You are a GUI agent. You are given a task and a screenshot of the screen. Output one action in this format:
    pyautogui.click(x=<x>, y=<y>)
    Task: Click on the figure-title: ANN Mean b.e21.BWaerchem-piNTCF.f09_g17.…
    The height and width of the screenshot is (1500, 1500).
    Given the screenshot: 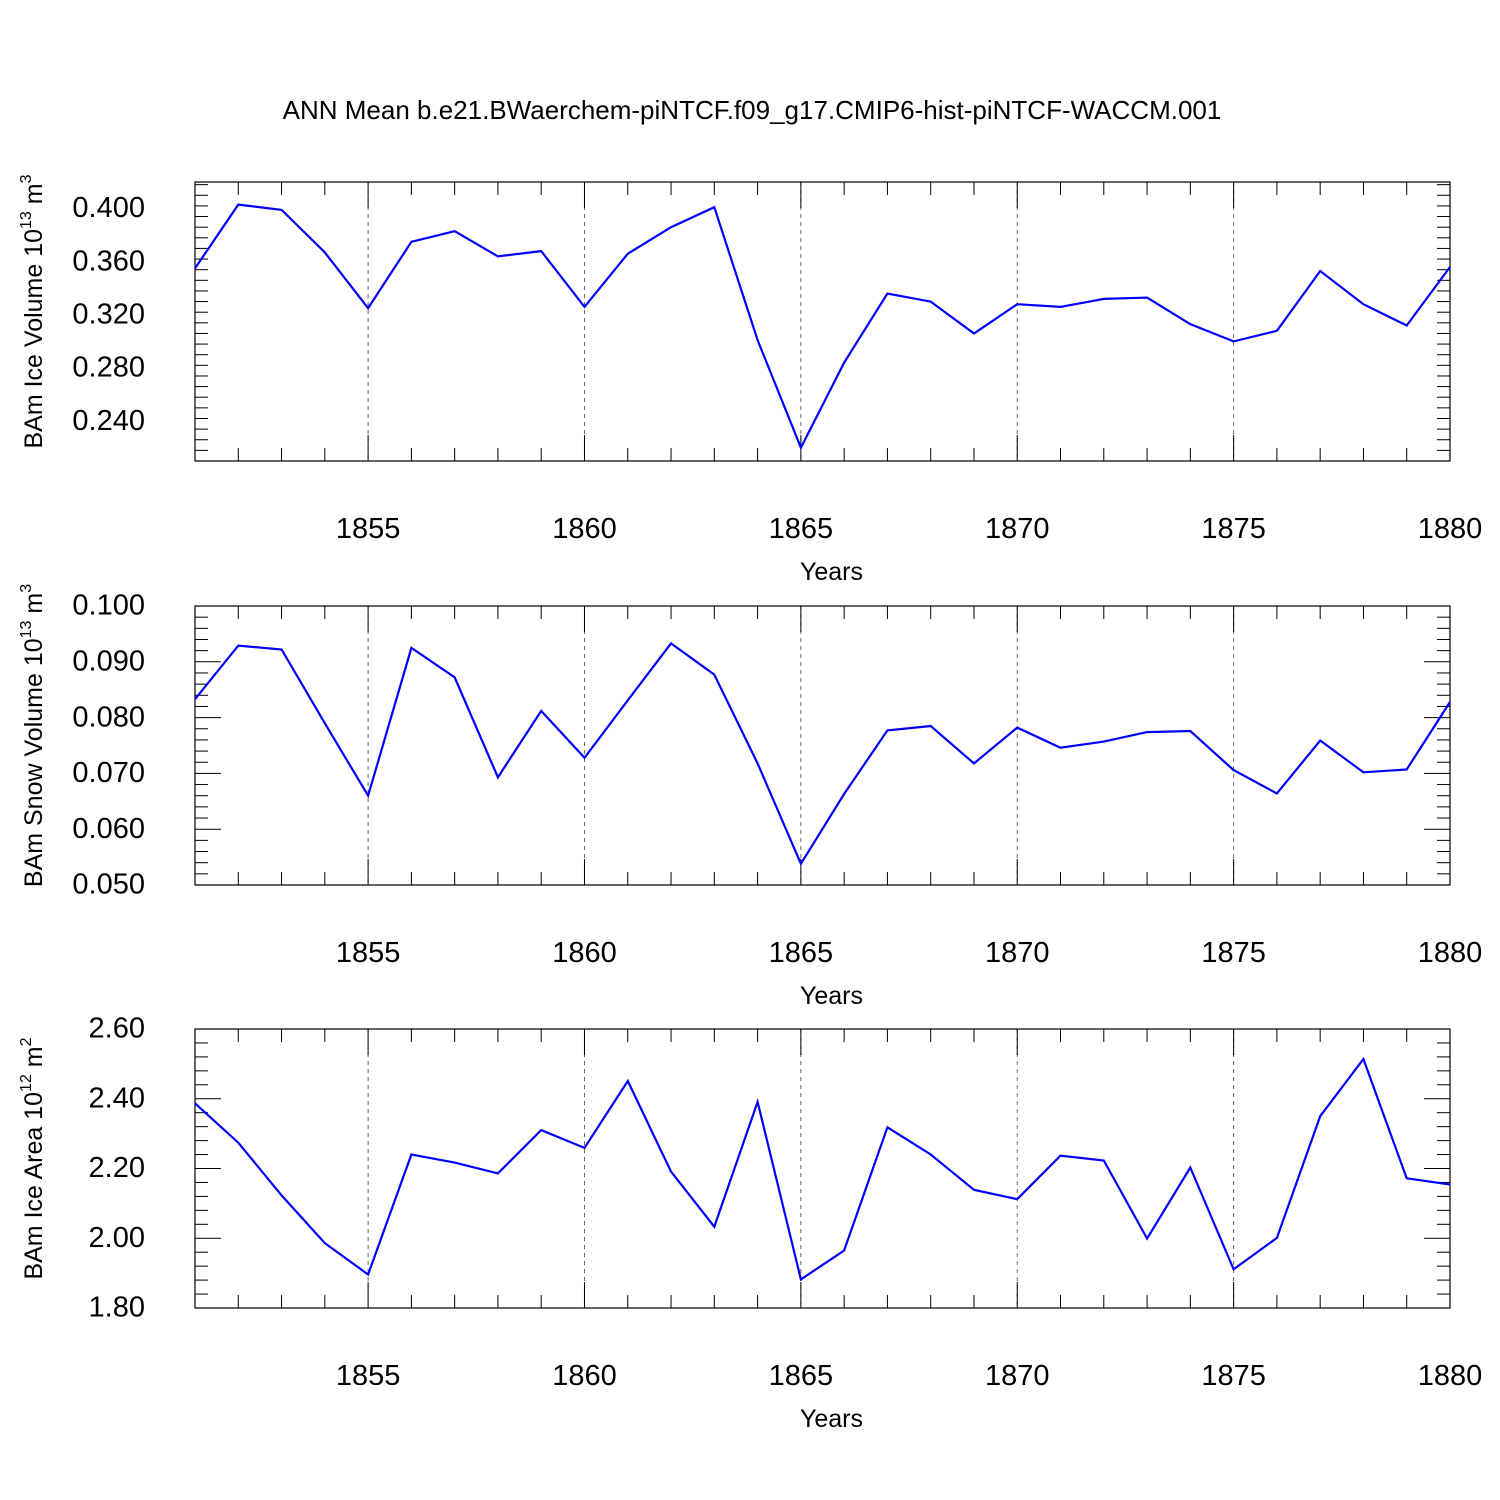 What is the action you would take?
    pyautogui.click(x=752, y=110)
    